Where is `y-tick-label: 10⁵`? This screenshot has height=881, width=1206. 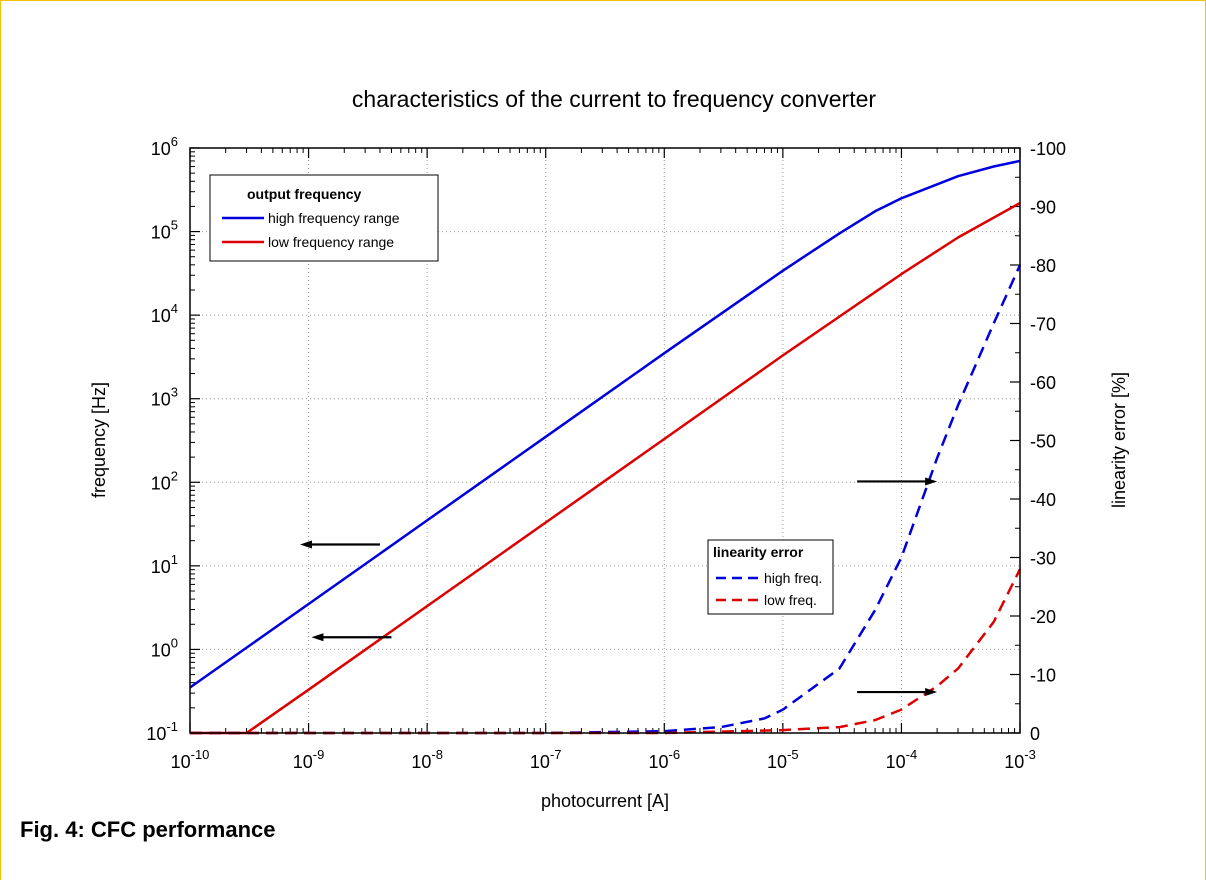
y-tick-label: 10⁵ is located at coordinates (164, 230).